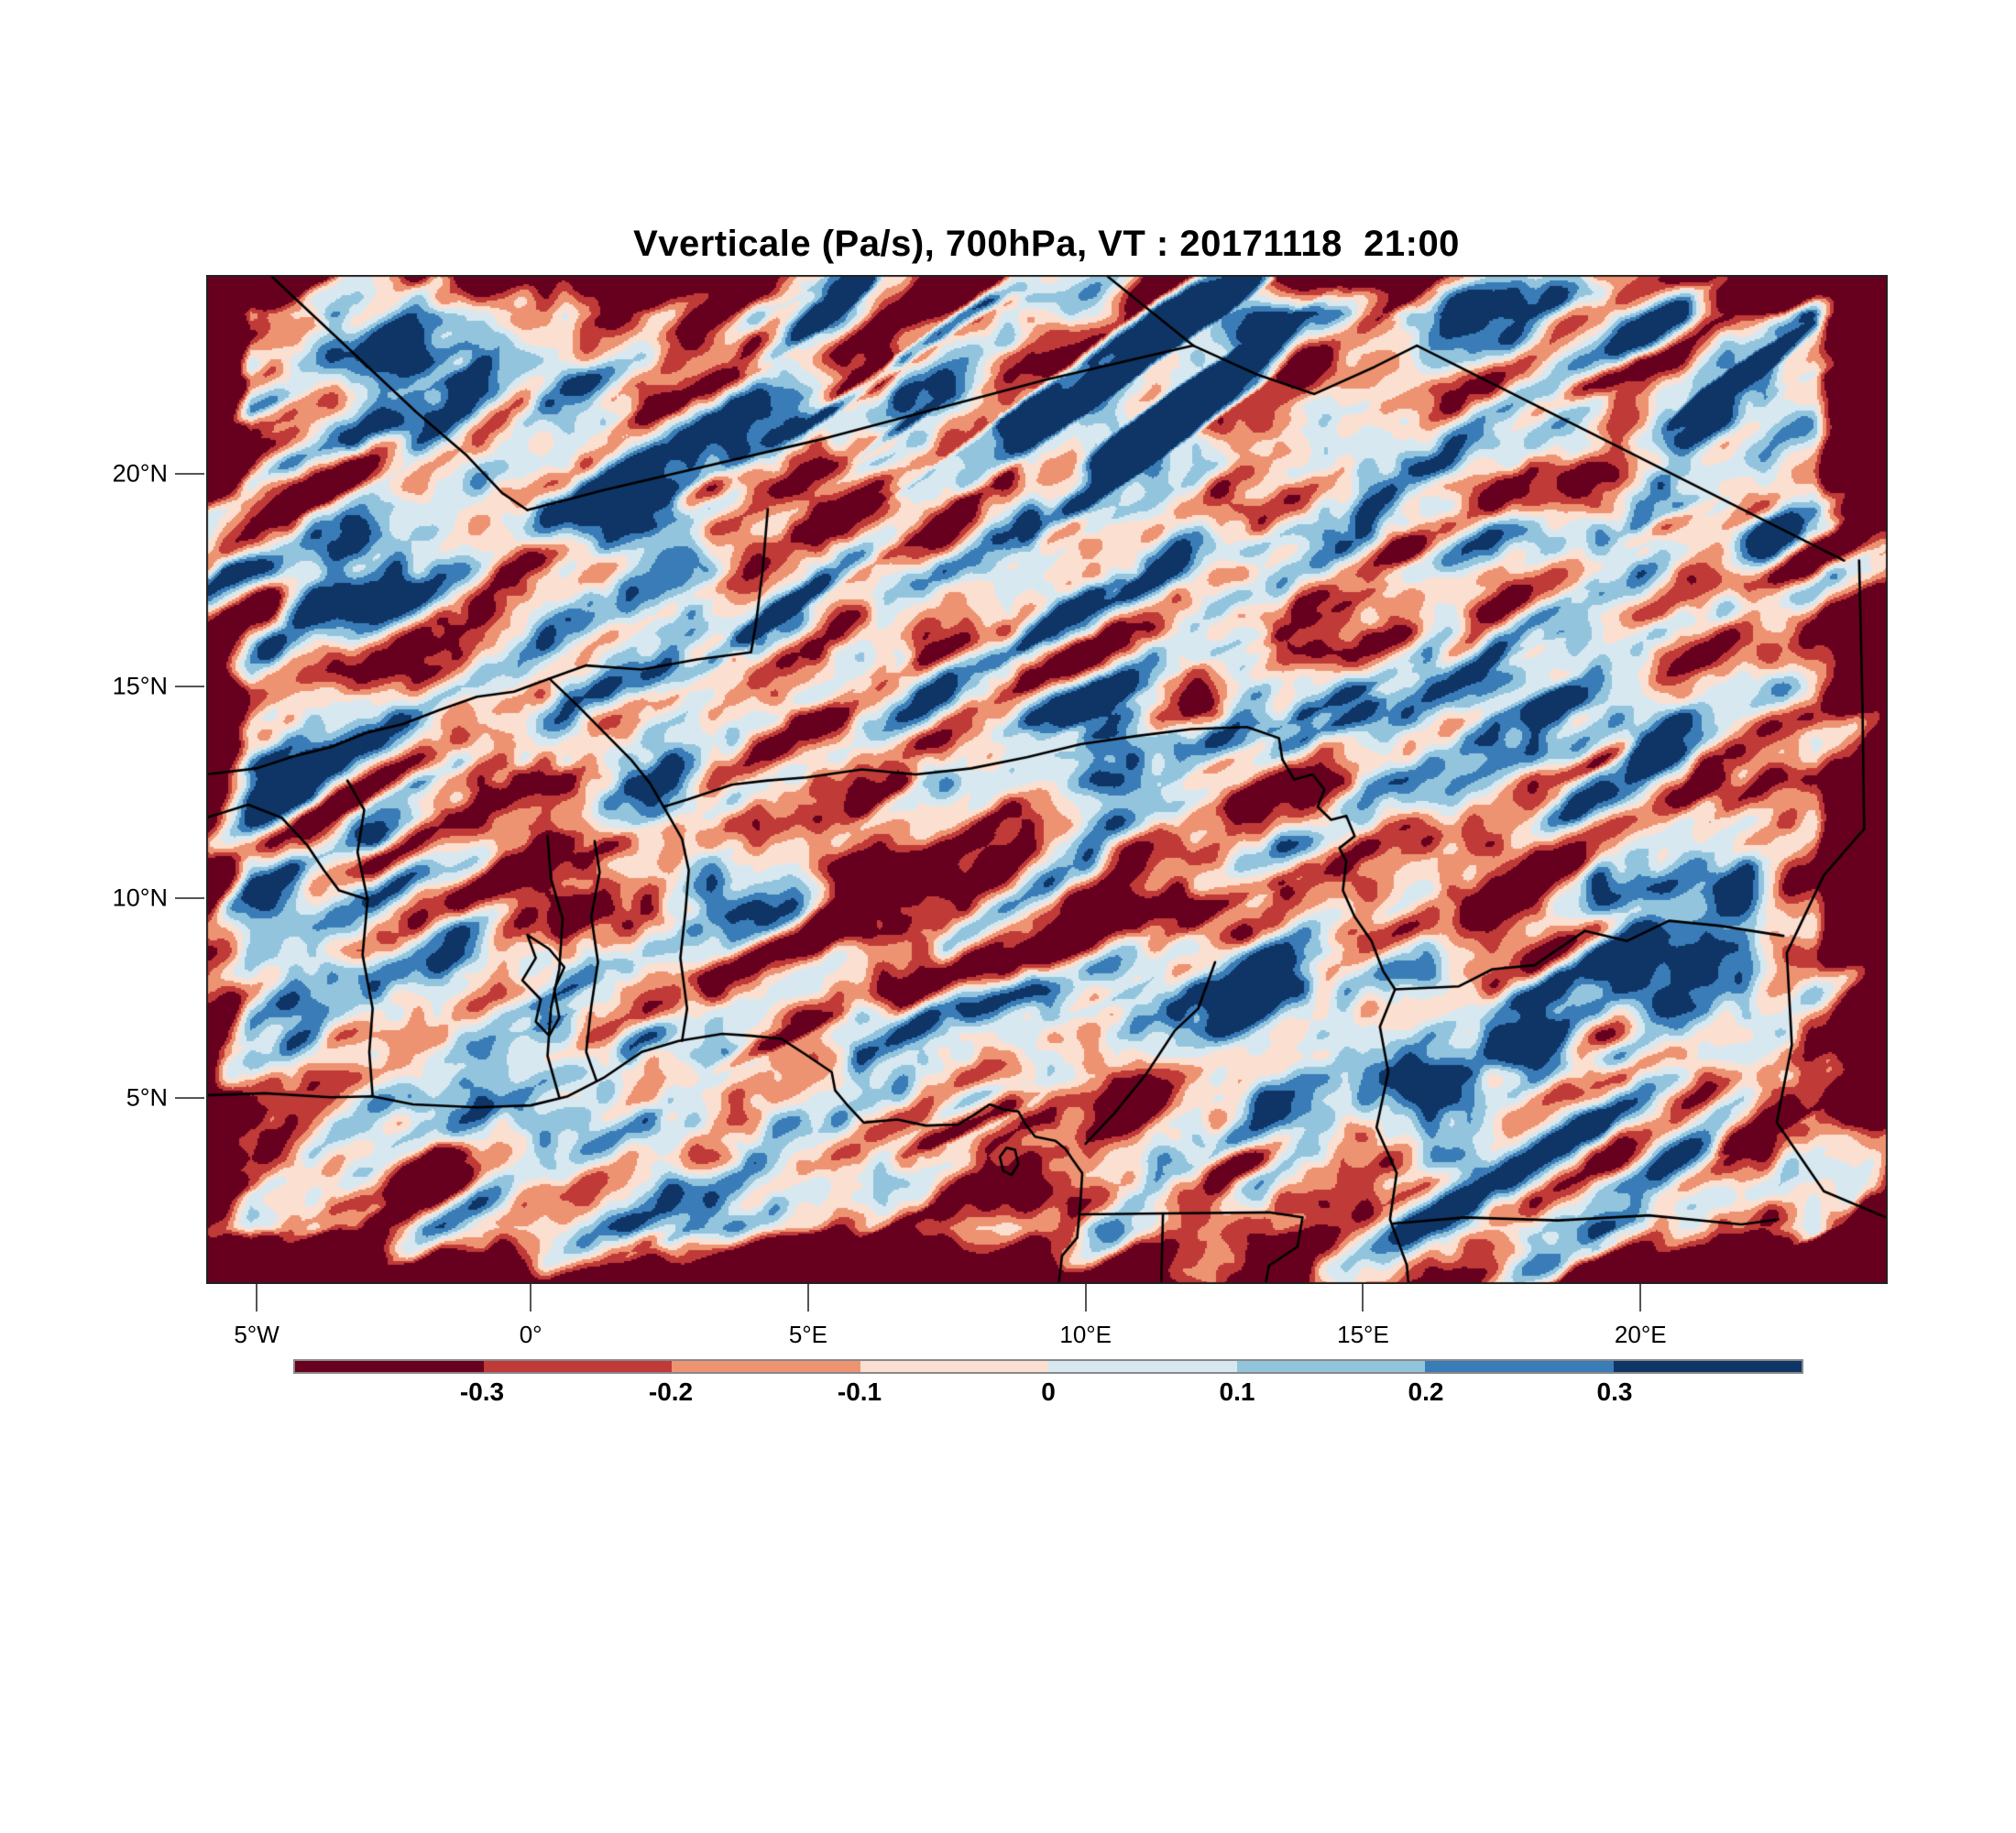 This screenshot has width=2016, height=1833. Describe the element at coordinates (140, 898) in the screenshot. I see `y-tick-label: 10°N` at that location.